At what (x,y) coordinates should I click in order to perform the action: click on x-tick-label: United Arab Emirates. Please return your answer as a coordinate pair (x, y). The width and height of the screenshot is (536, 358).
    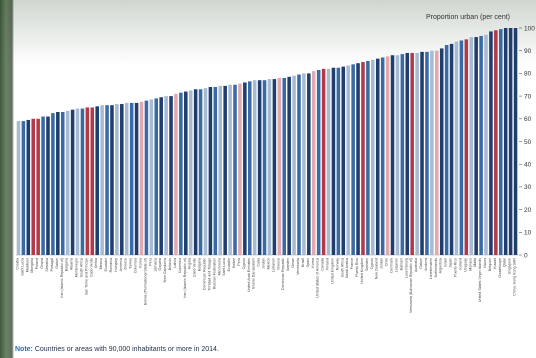
    Looking at the image, I should click on (249, 275).